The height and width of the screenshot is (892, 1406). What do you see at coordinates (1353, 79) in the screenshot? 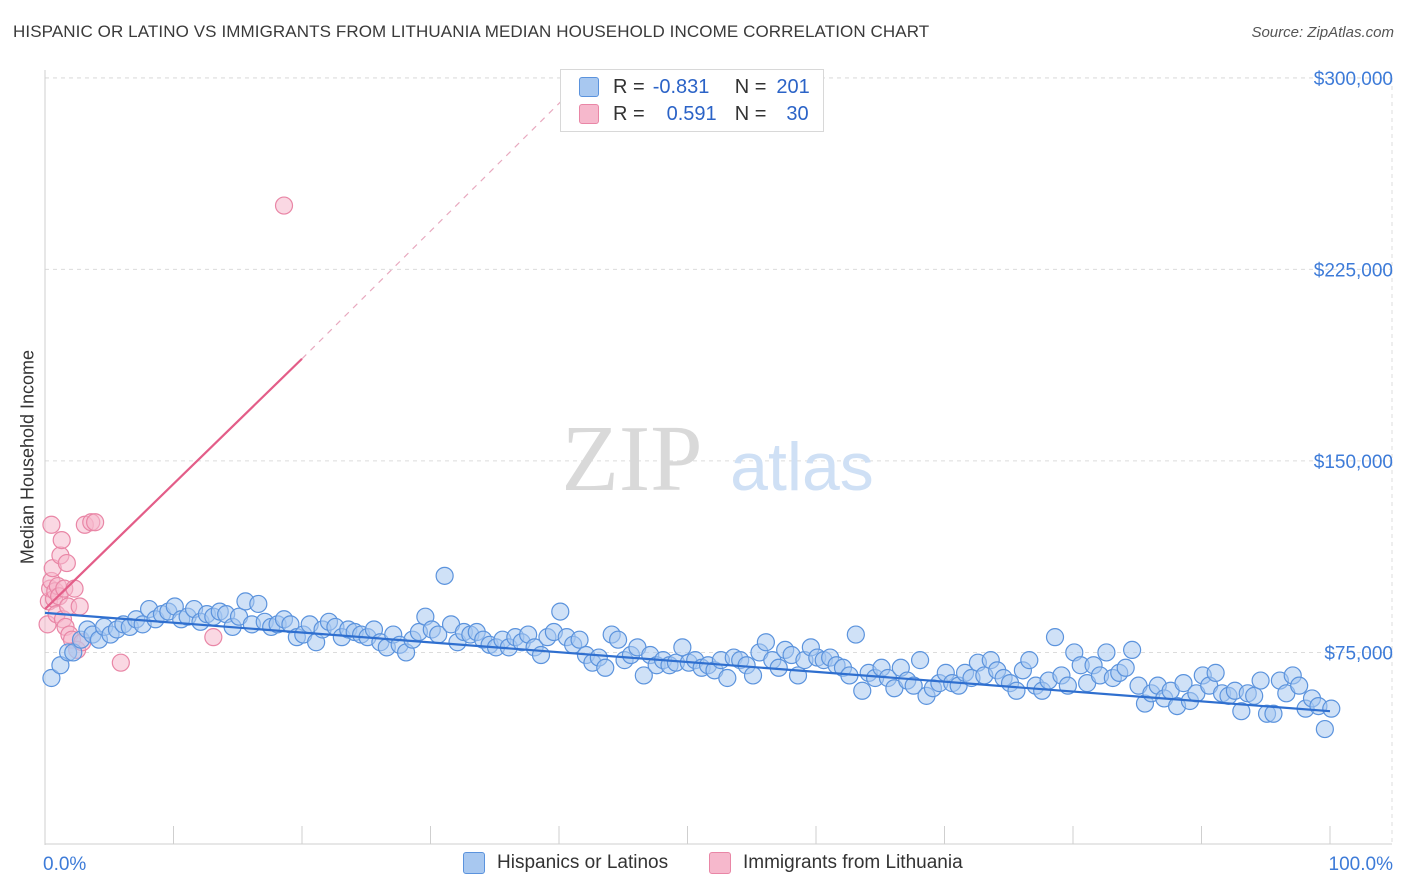
I see `y-tick-label: $300,000` at bounding box center [1353, 79].